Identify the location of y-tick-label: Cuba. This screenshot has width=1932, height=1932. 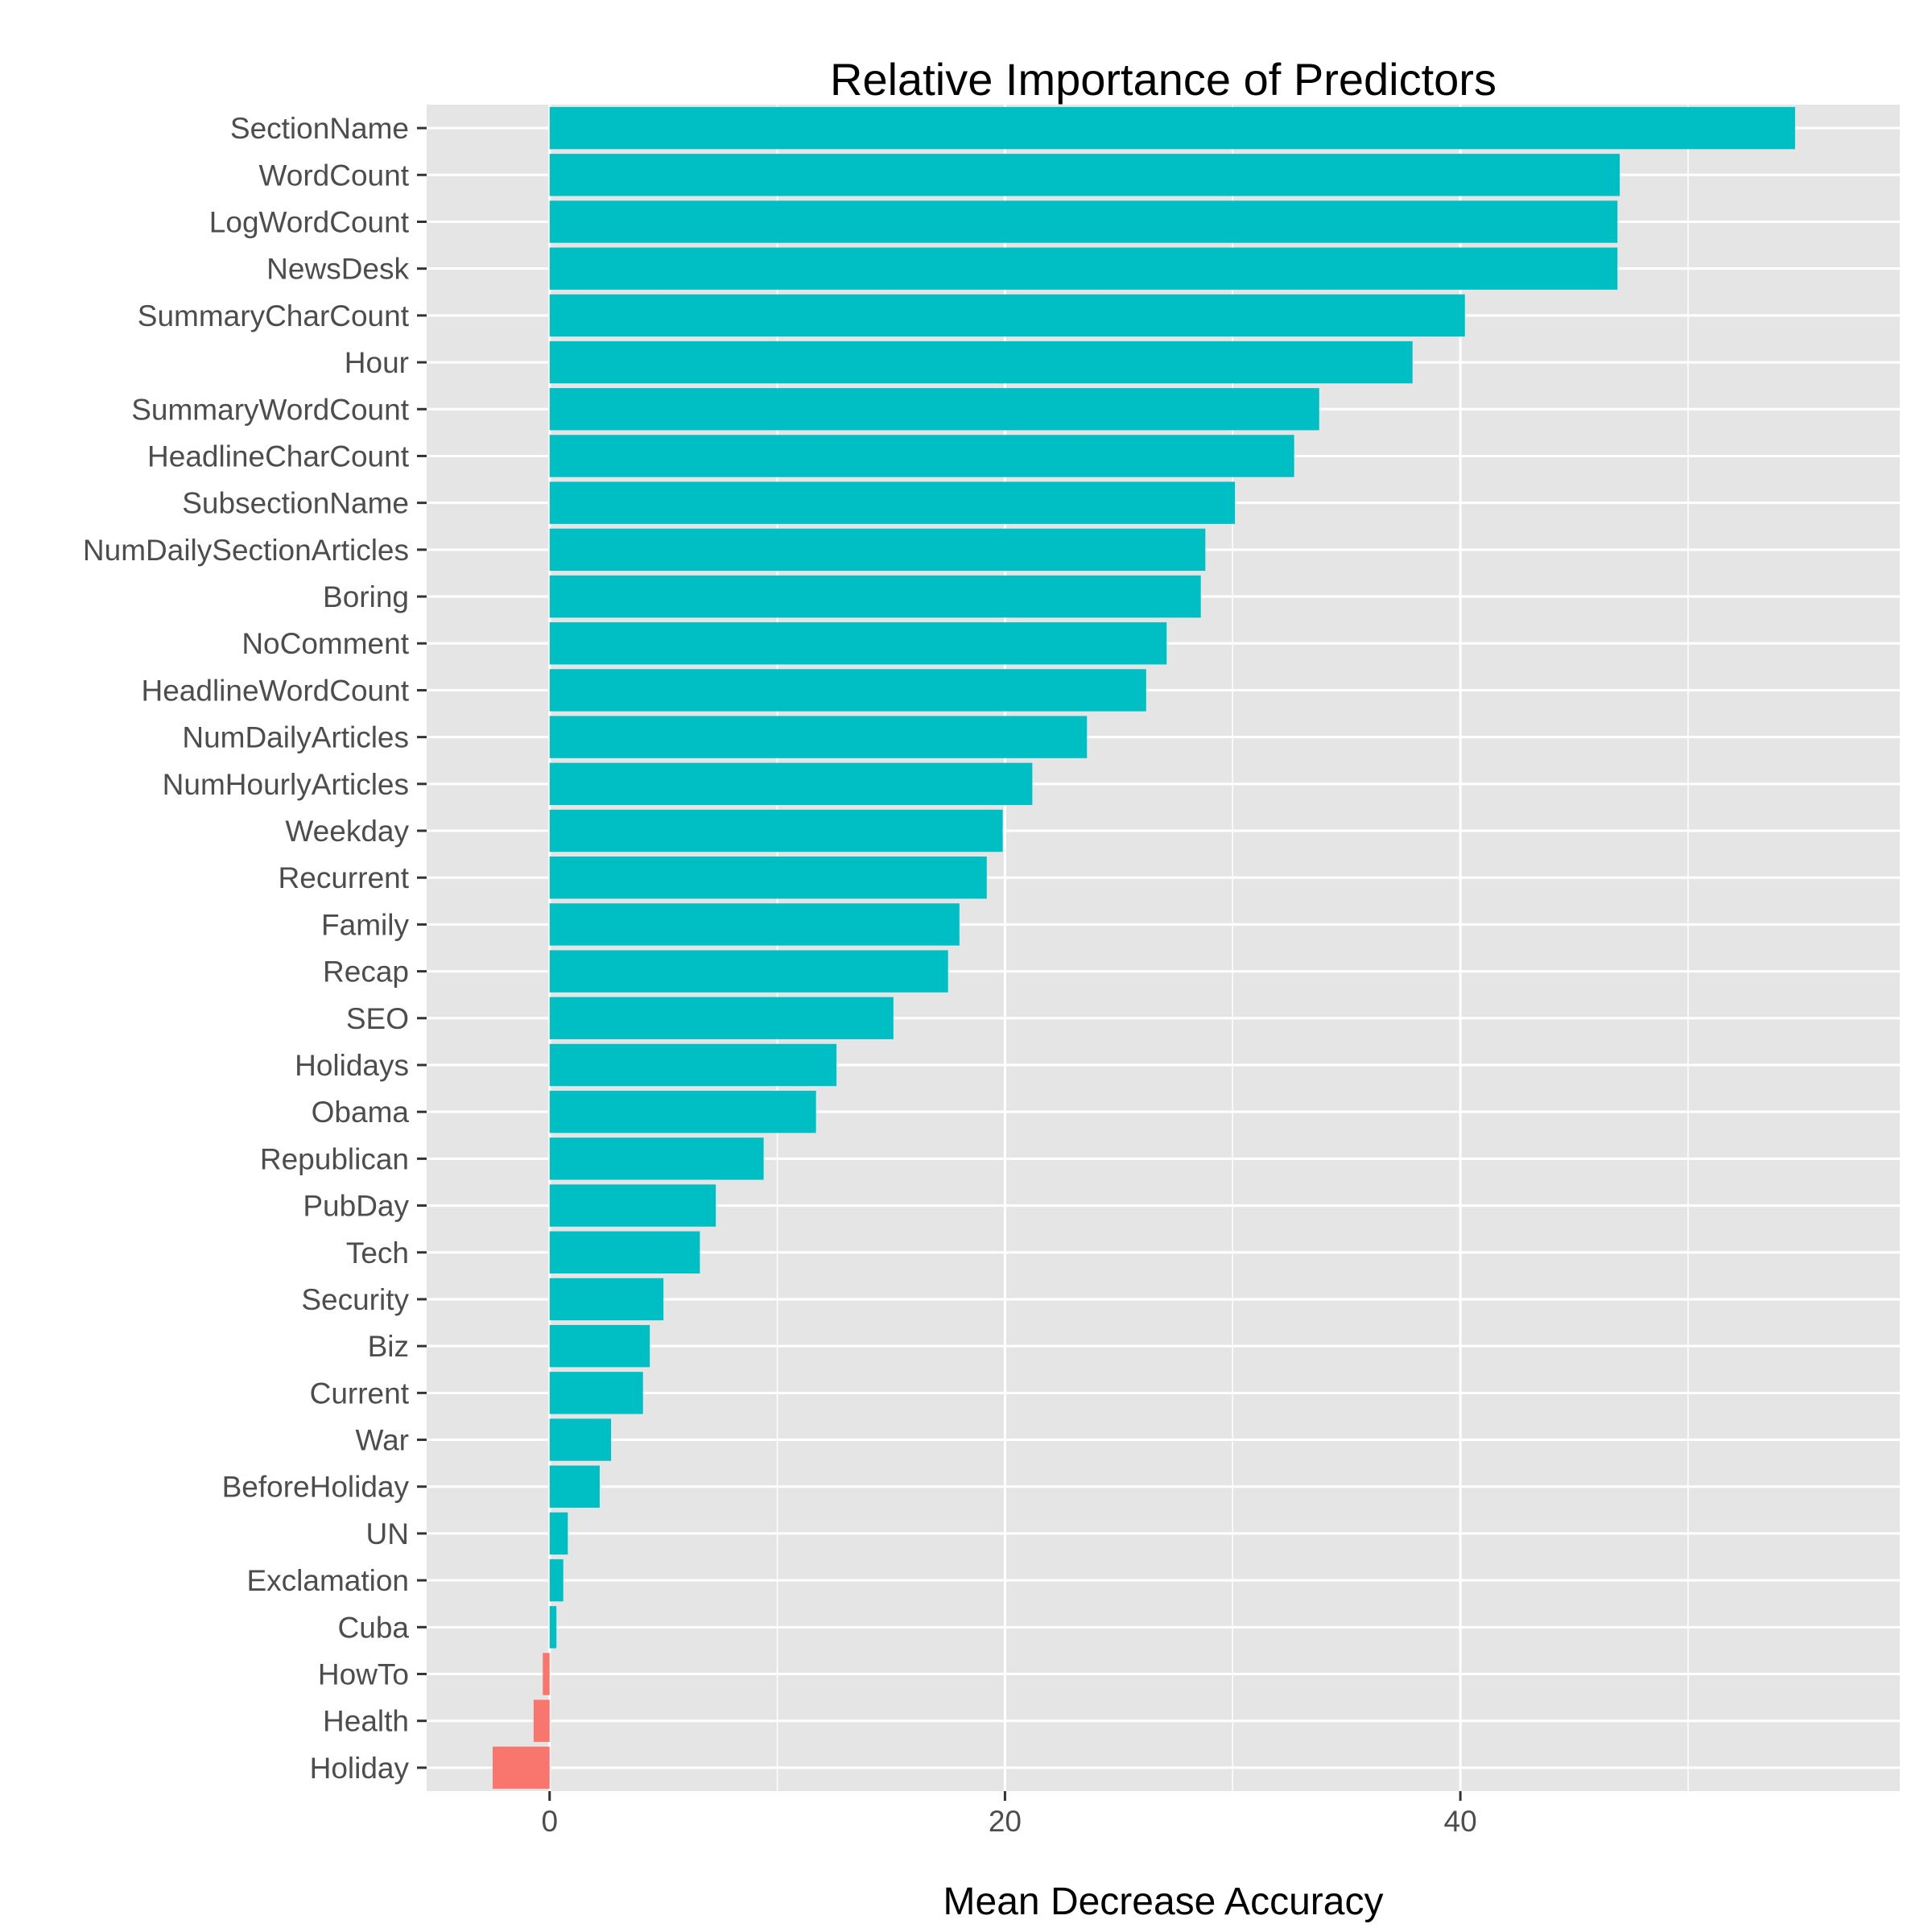
(374, 1627).